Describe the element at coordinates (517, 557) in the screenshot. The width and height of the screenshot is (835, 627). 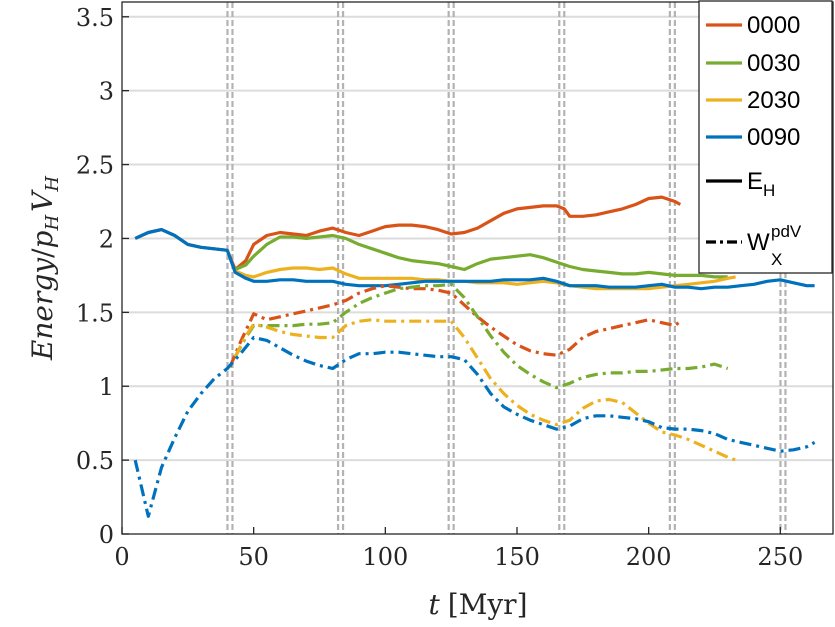
I see `x-tick-label: 150` at that location.